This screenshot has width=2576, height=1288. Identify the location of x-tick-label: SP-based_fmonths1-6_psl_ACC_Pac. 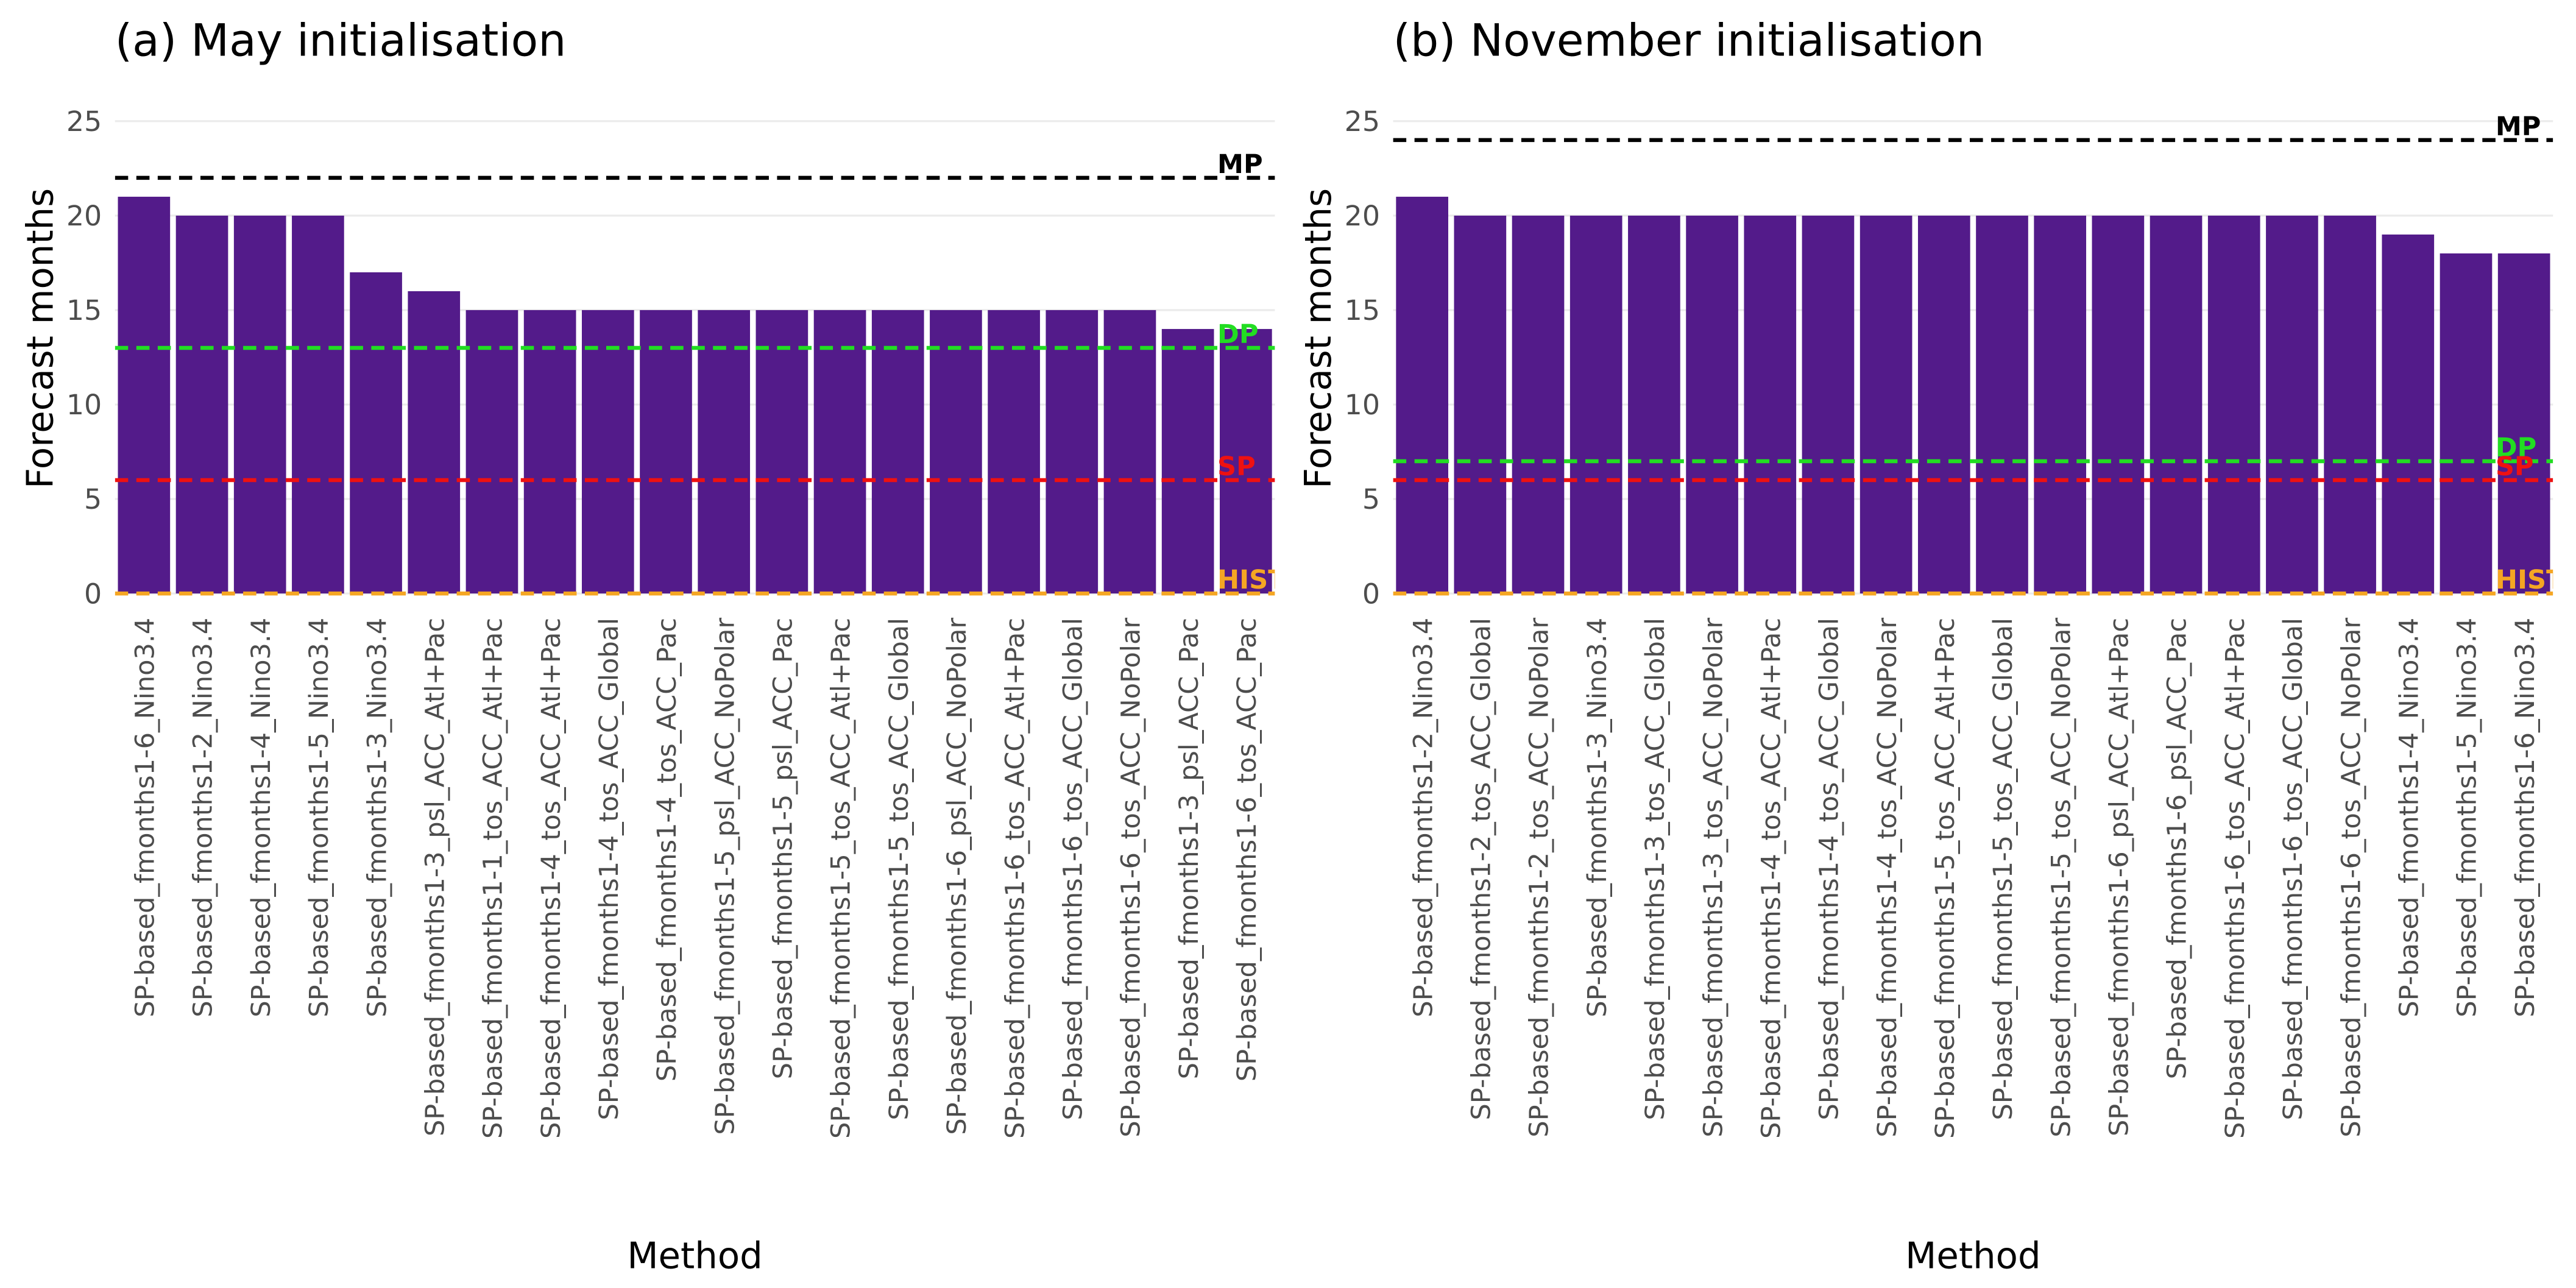
(2177, 848).